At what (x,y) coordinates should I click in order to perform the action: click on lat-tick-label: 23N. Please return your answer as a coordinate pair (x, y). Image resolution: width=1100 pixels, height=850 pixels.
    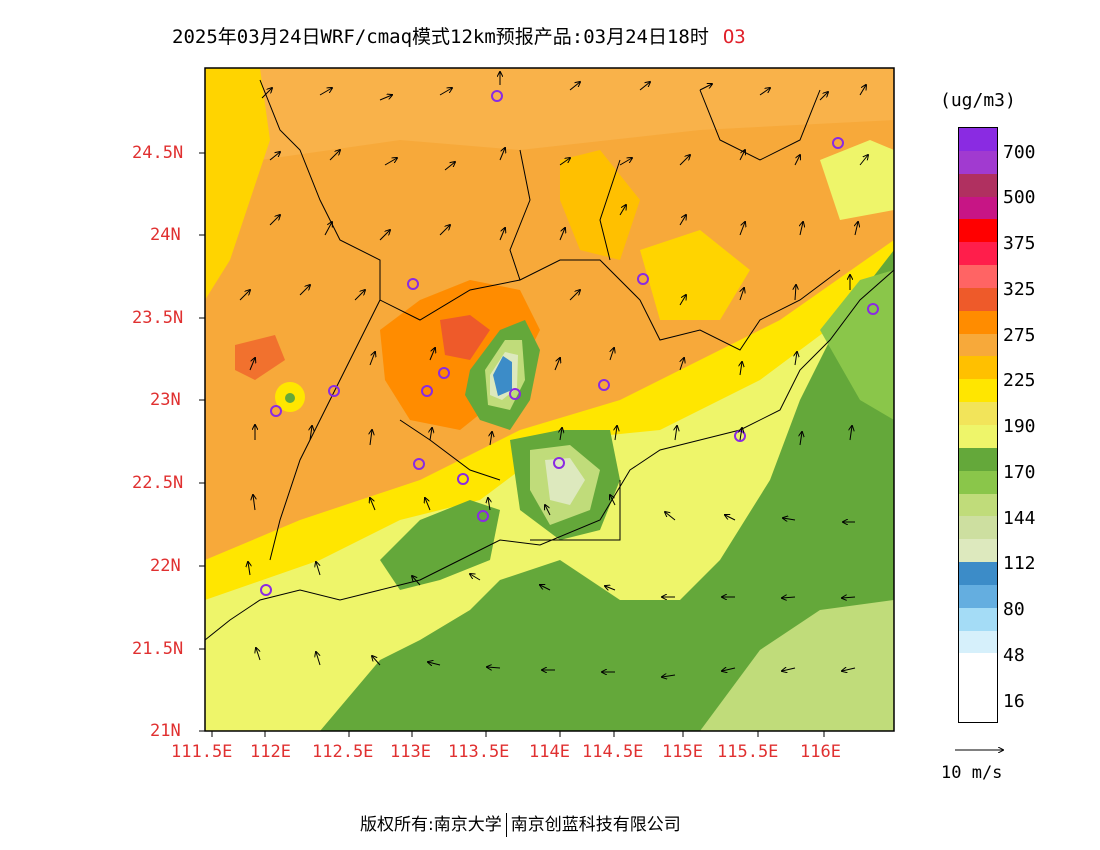
    Looking at the image, I should click on (165, 400).